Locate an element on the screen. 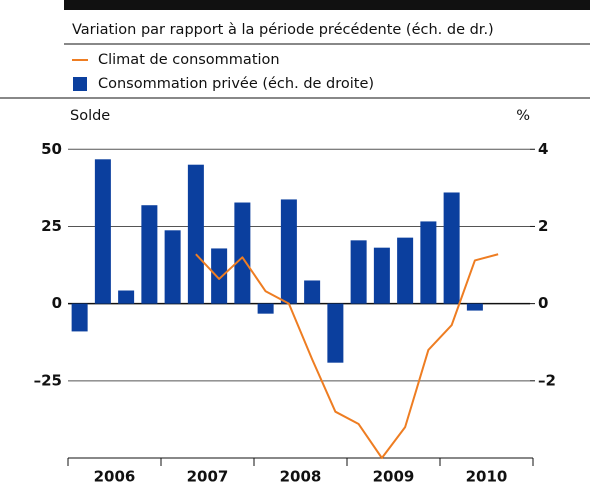 This screenshot has height=486, width=590. y-tick-label: 25 is located at coordinates (51, 226).